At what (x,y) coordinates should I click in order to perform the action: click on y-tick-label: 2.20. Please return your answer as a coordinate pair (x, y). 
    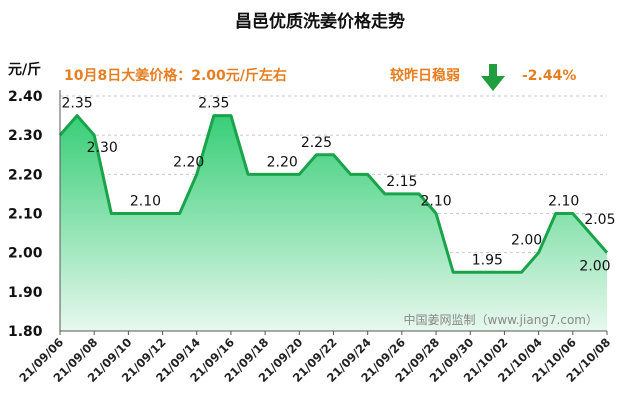
    Looking at the image, I should click on (25, 175).